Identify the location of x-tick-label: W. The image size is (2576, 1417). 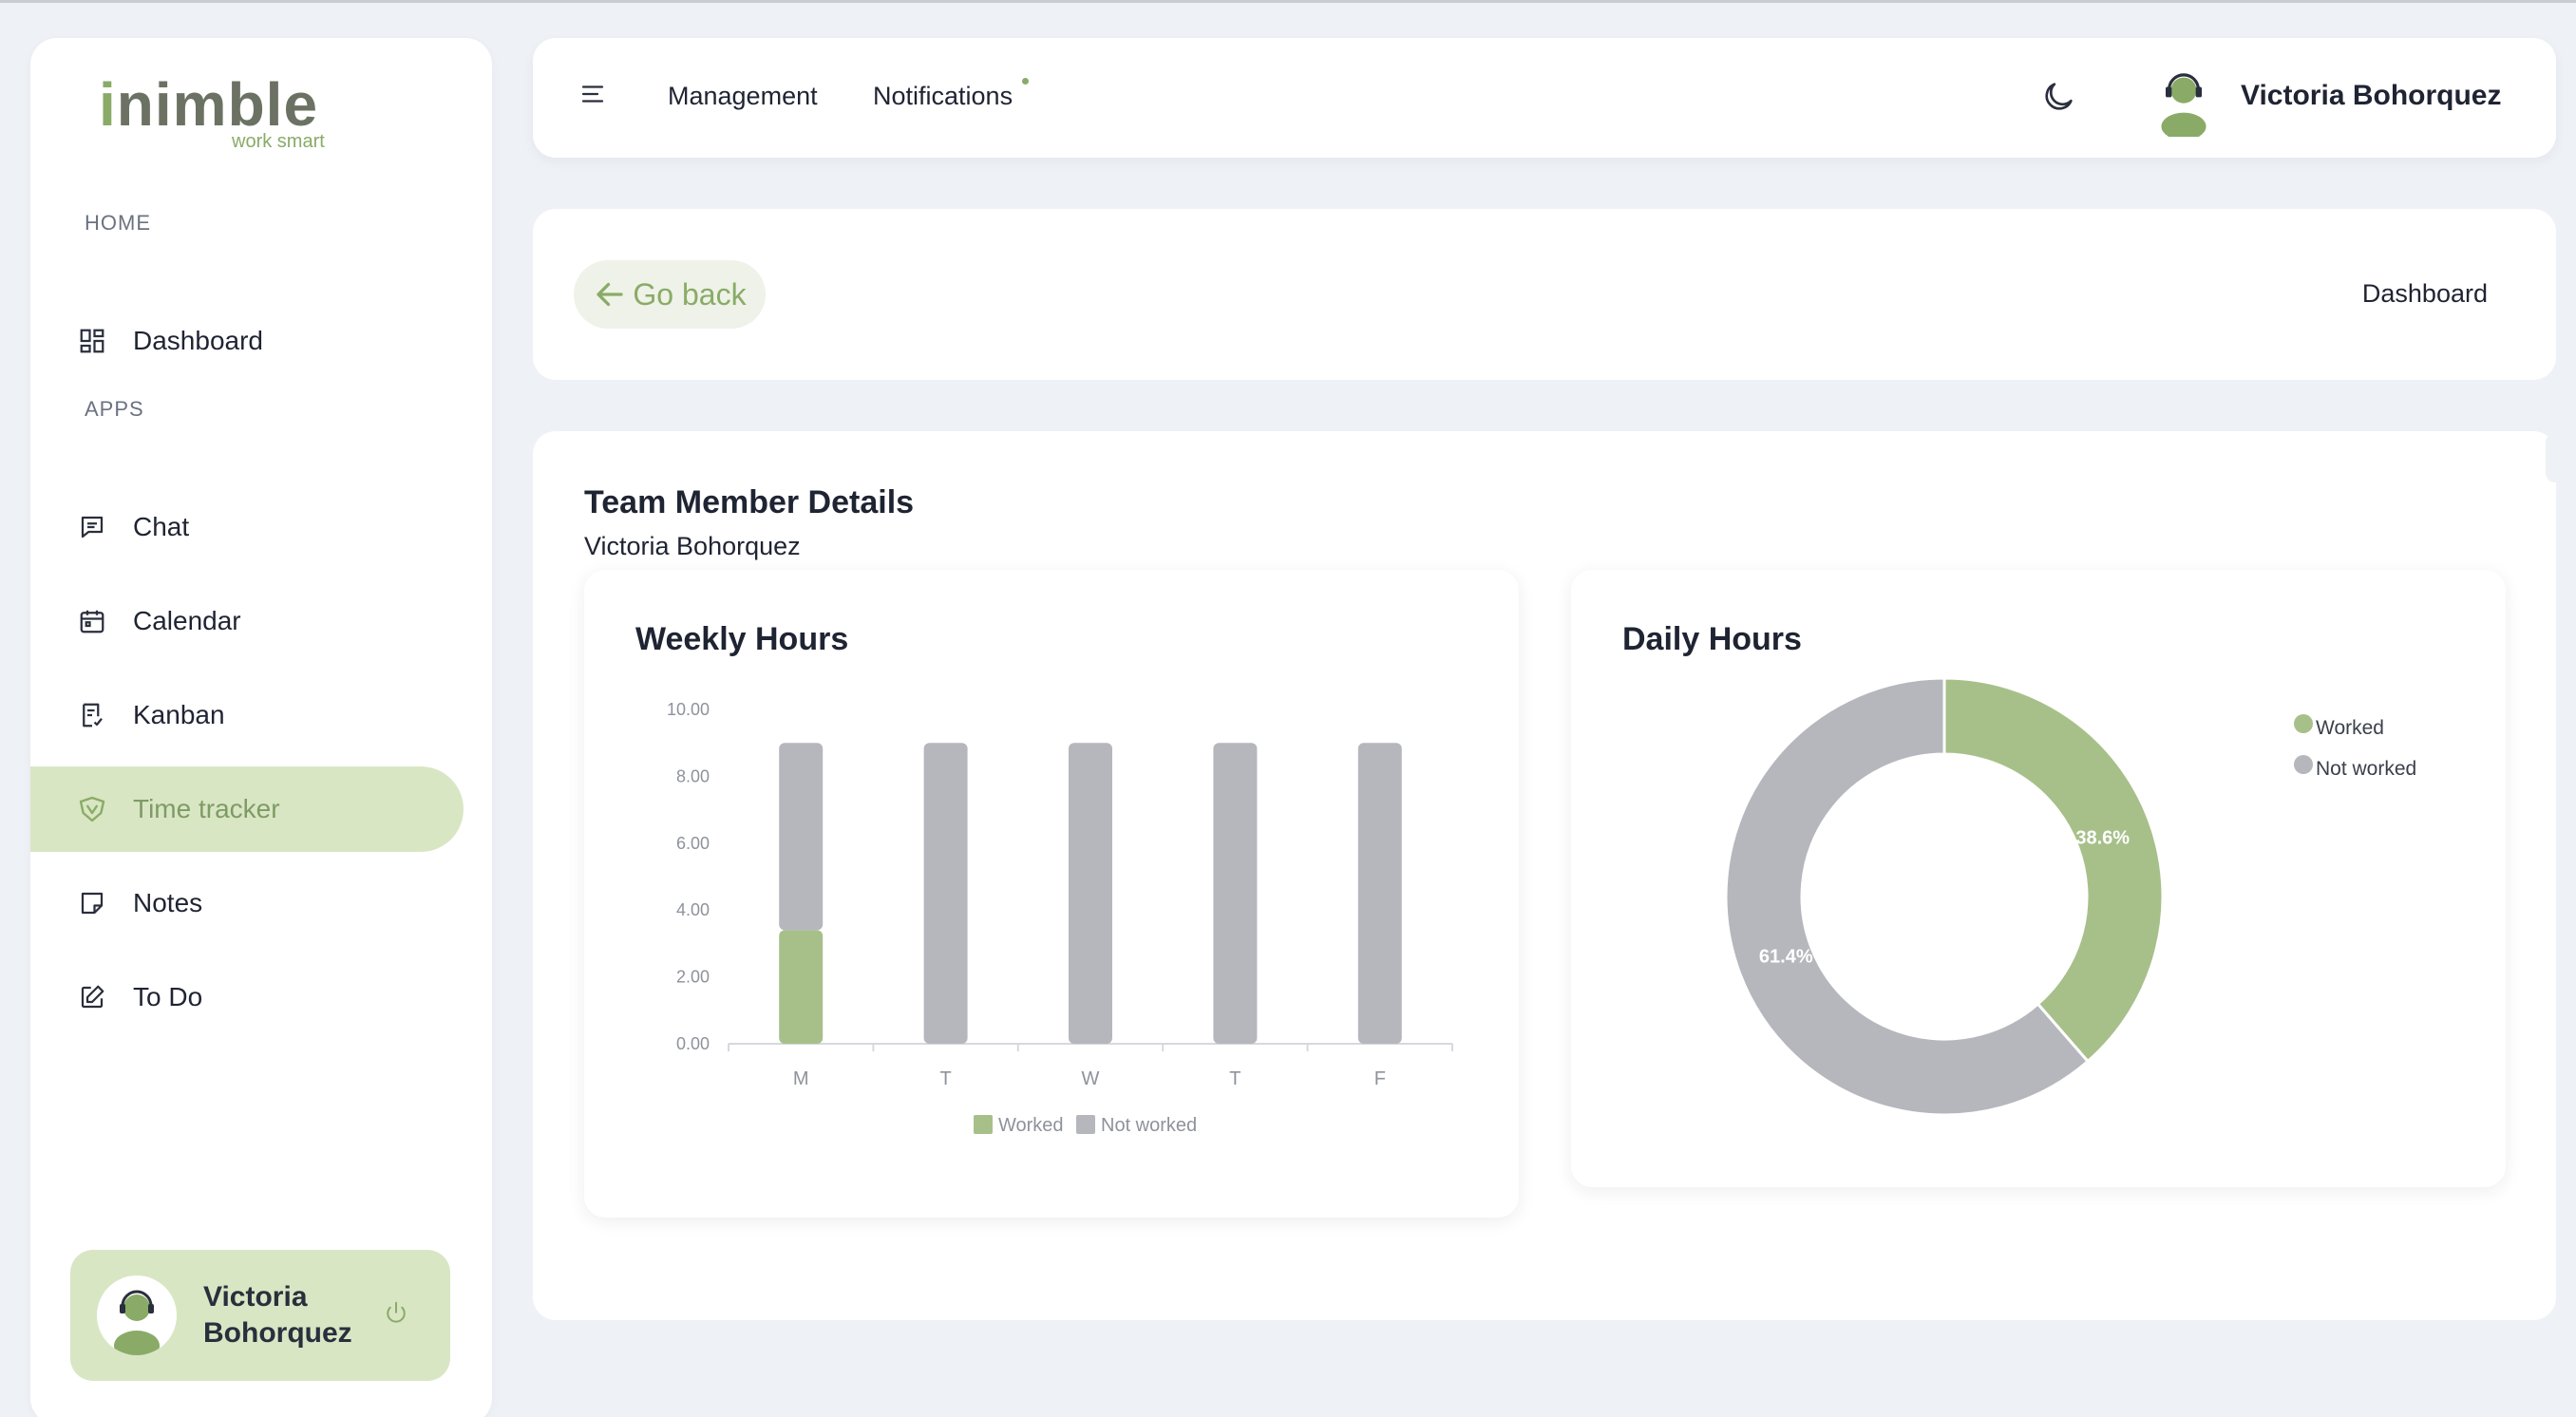
(1091, 1079).